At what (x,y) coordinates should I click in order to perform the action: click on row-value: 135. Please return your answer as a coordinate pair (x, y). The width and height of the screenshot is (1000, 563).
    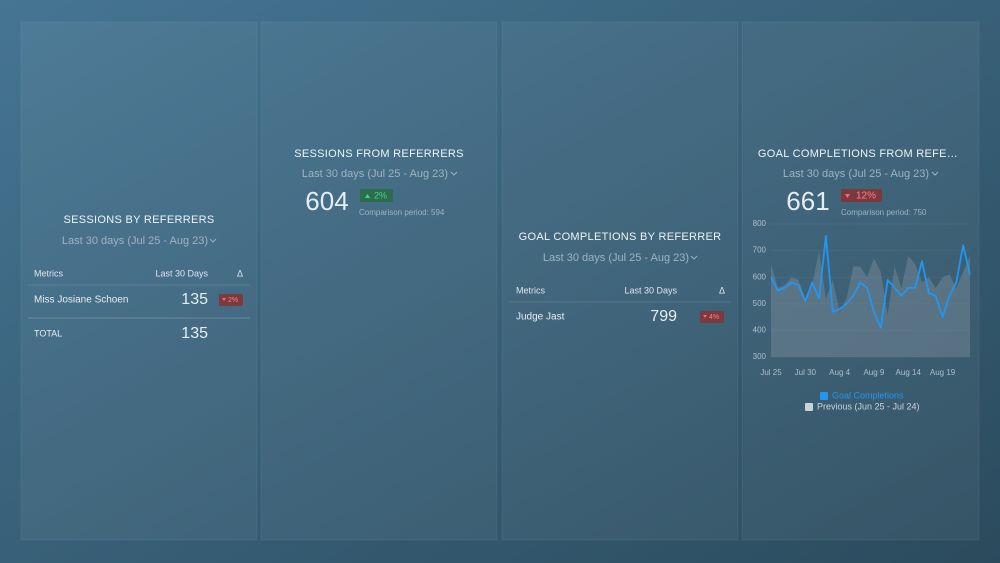
    Looking at the image, I should click on (194, 299).